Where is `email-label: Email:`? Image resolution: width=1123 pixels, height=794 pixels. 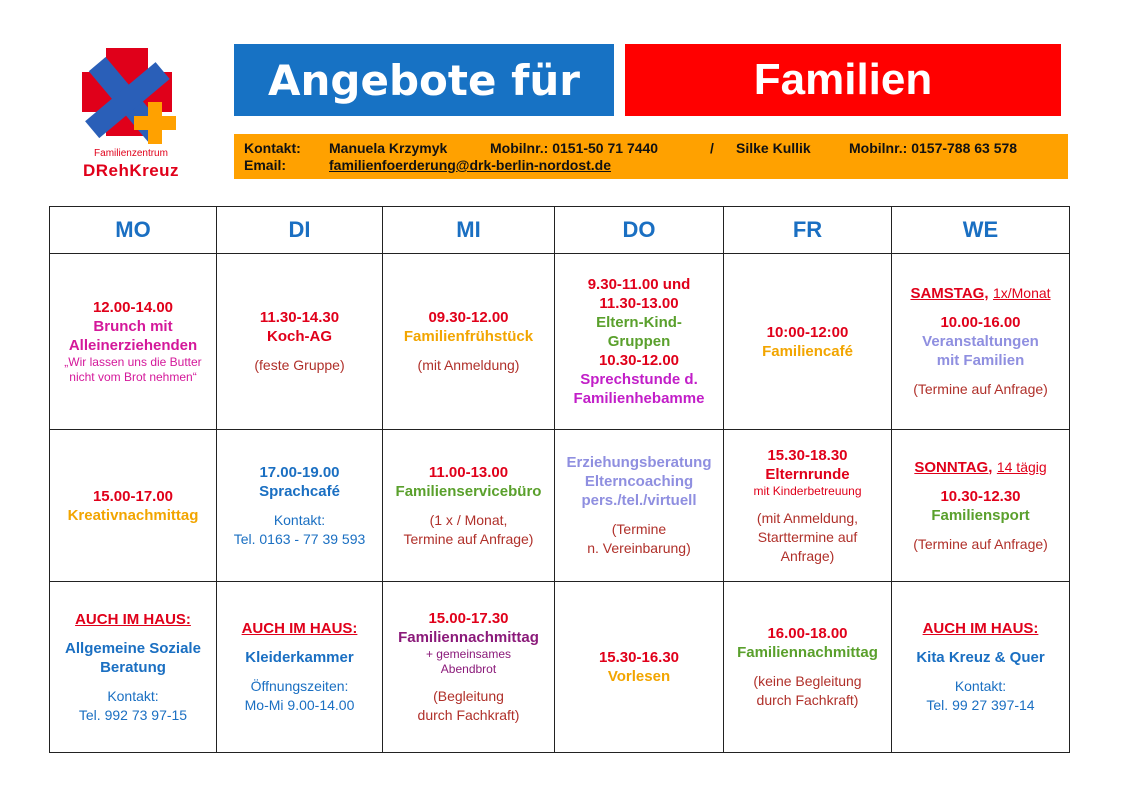
email-label: Email: is located at coordinates (265, 165).